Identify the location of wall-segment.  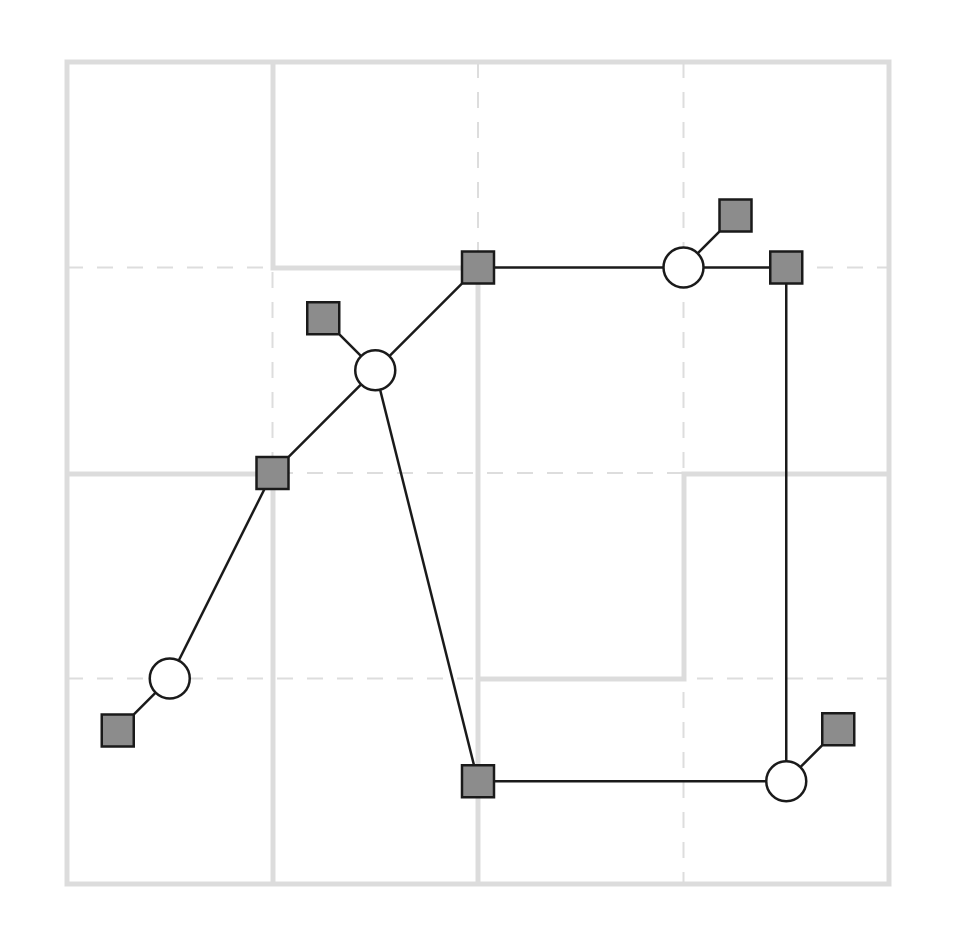
(683, 576).